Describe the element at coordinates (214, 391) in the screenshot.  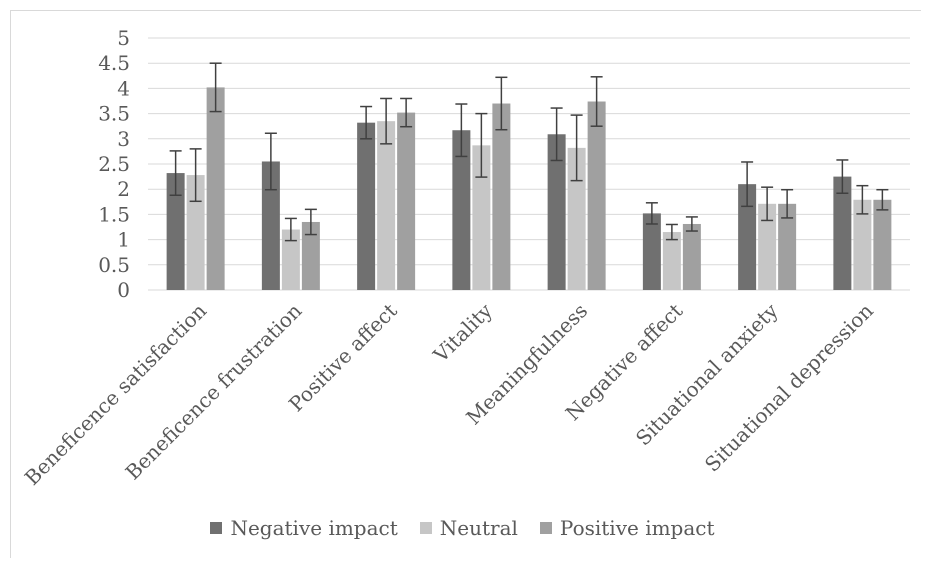
I see `x-tick-label: Beneficence frustration` at that location.